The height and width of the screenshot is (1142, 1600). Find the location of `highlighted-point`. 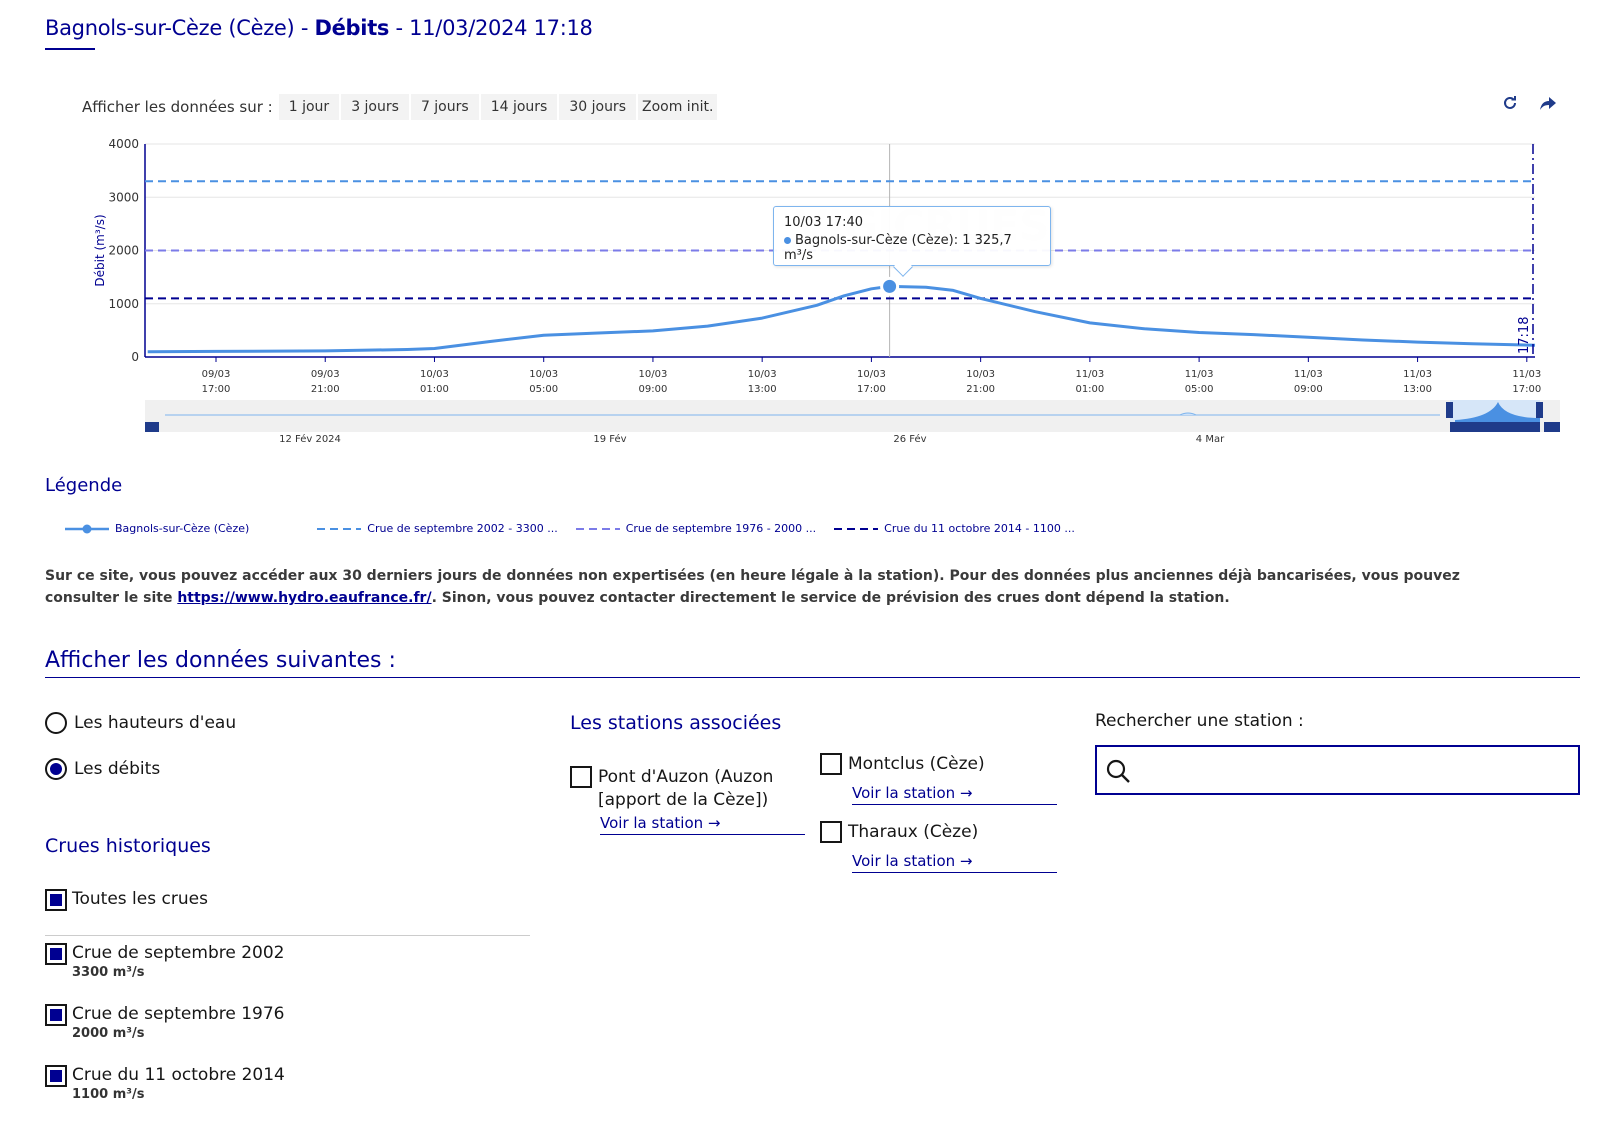

highlighted-point is located at coordinates (890, 286).